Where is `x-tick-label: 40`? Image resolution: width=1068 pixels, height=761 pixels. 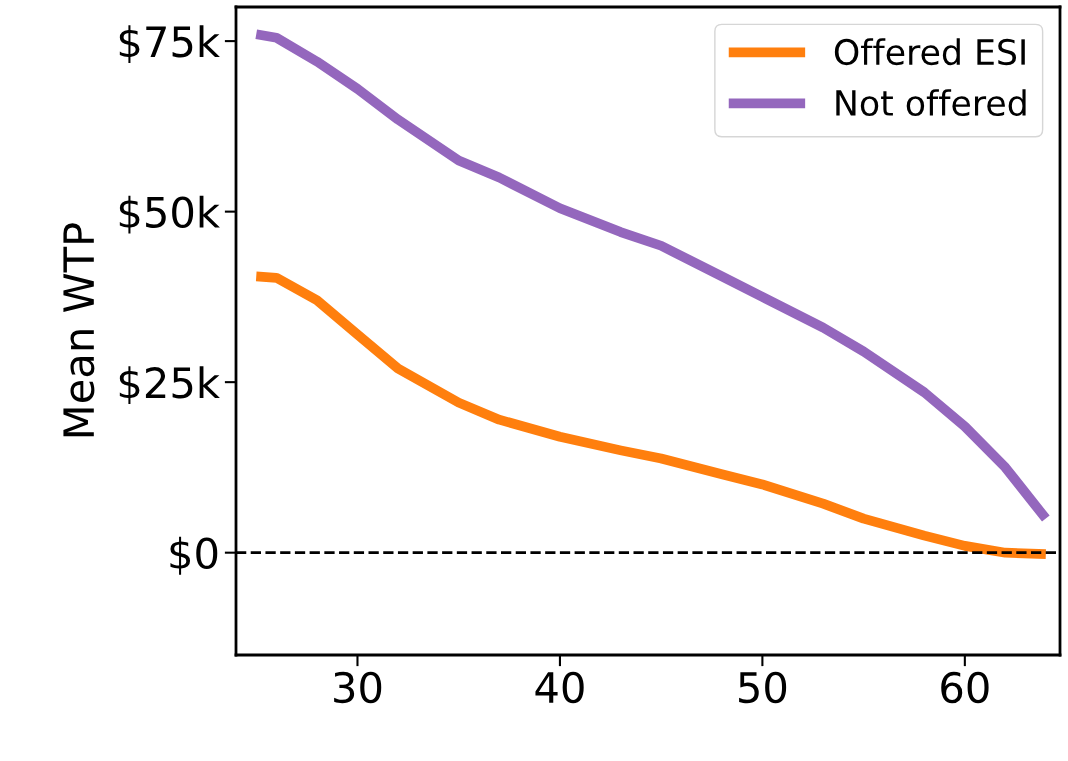
x-tick-label: 40 is located at coordinates (559, 687).